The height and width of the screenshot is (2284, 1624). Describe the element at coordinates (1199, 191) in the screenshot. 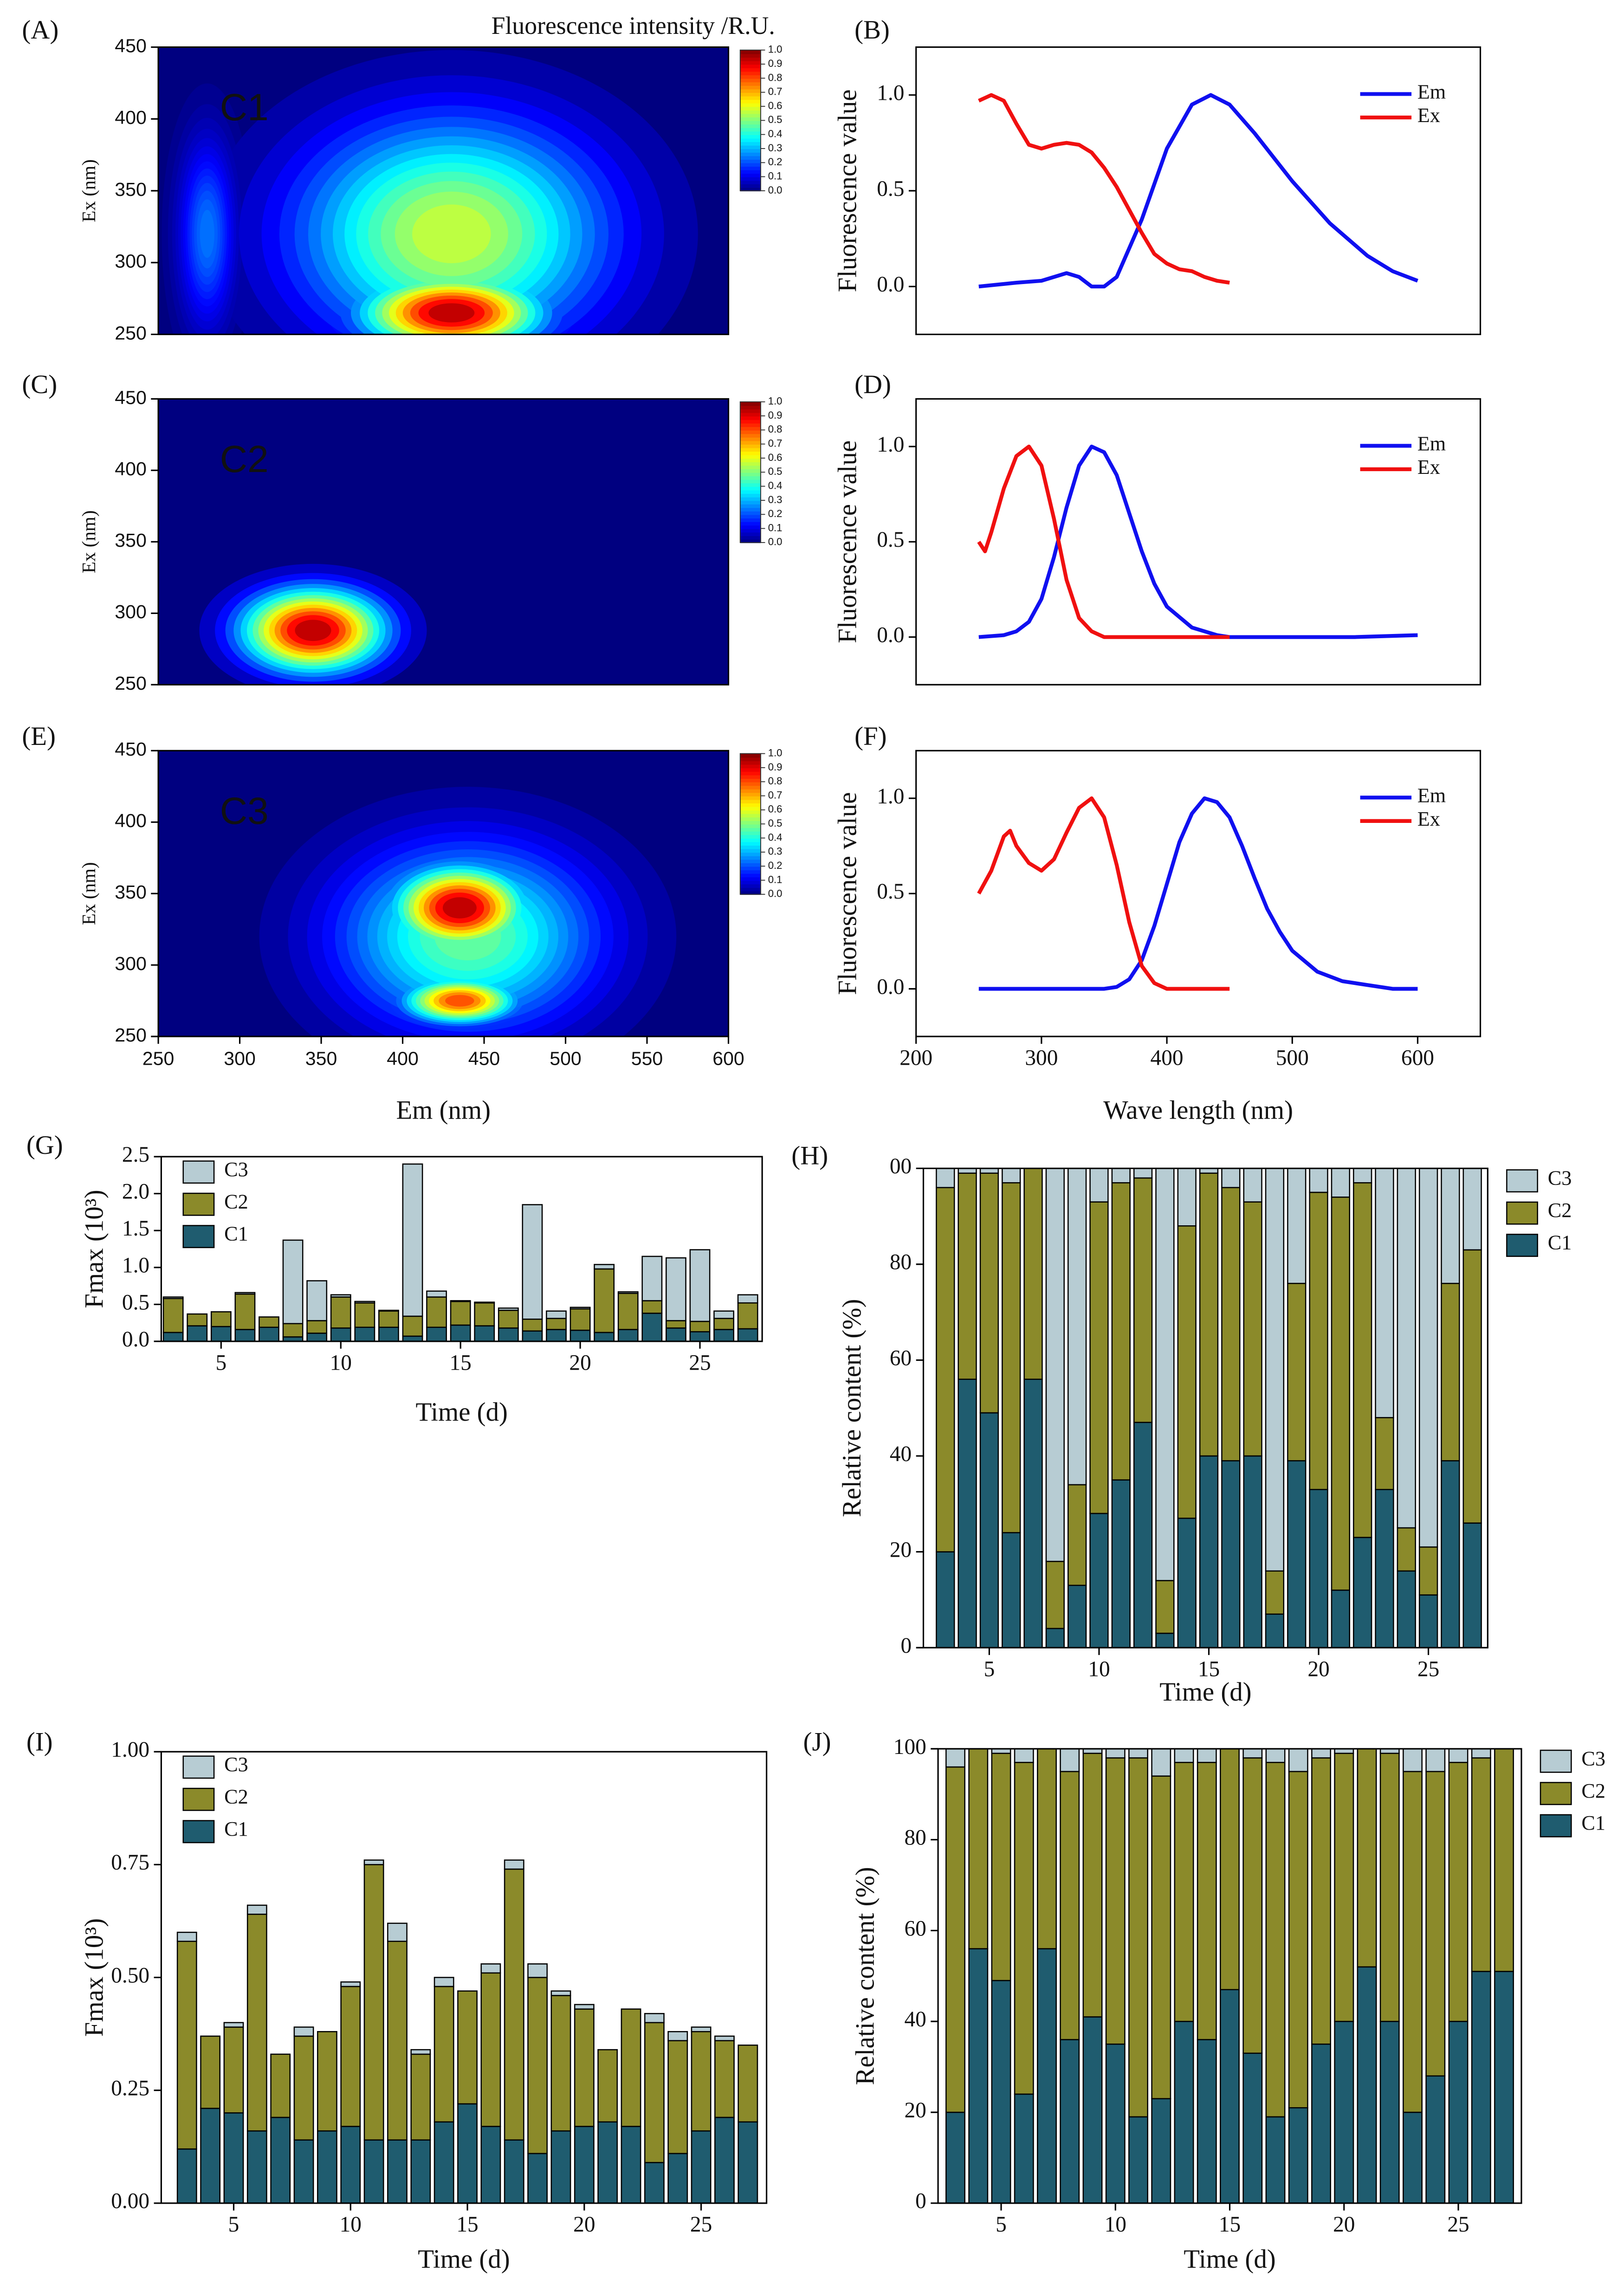

I see `plot-frame` at that location.